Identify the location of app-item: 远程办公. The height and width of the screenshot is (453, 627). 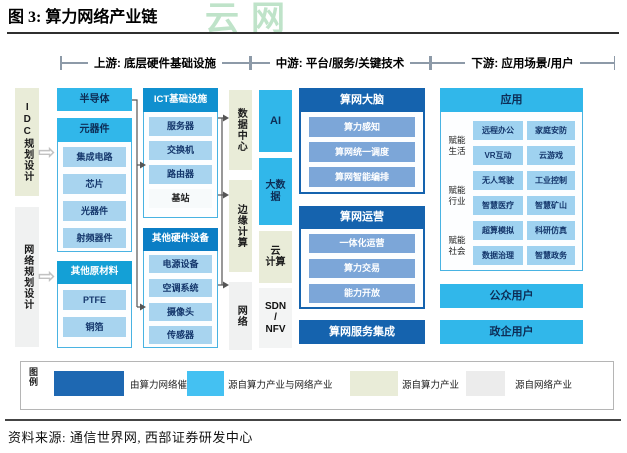
(498, 130).